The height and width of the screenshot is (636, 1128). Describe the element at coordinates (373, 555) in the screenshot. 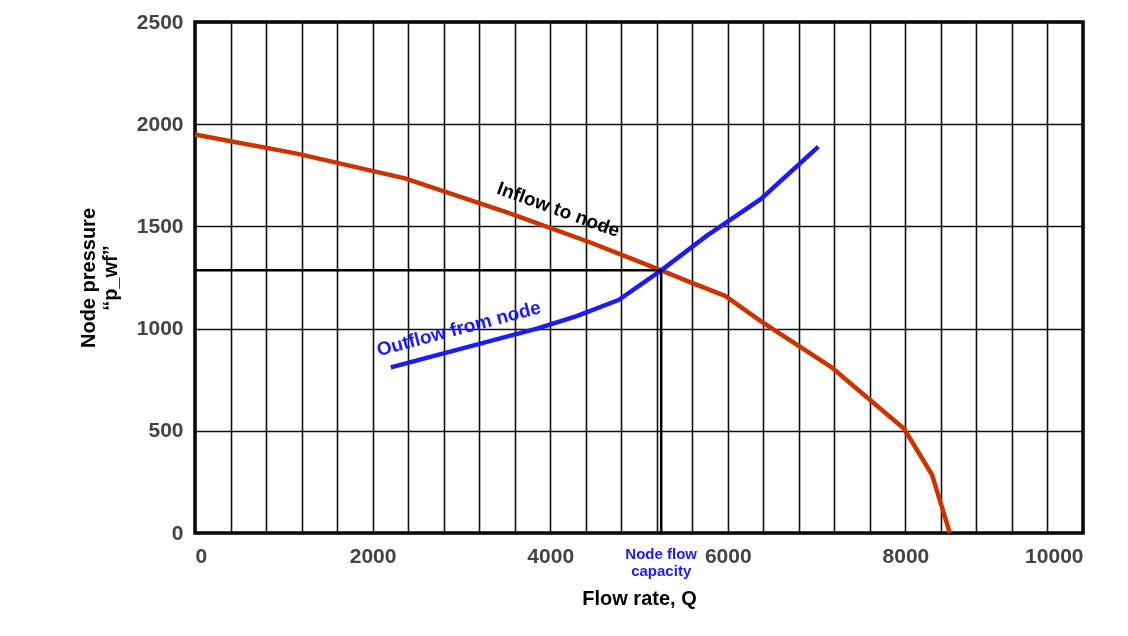

I see `x-tick-label: 2000` at that location.